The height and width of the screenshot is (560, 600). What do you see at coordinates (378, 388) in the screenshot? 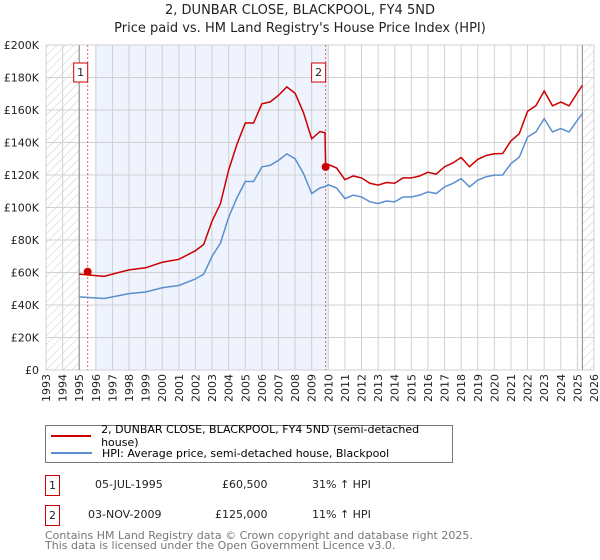
I see `x-tick-label: 2013` at bounding box center [378, 388].